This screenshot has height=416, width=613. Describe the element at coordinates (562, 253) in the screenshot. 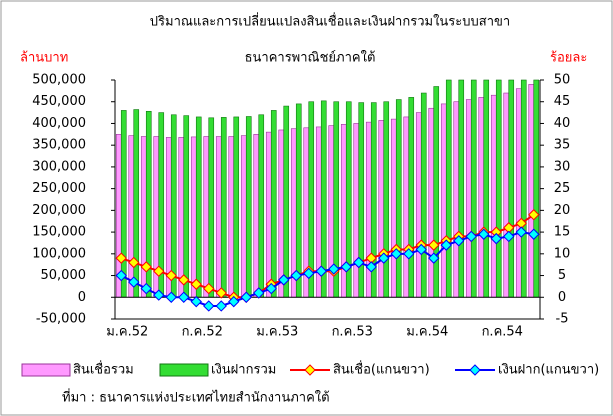

I see `y2-tick-label: 10` at that location.